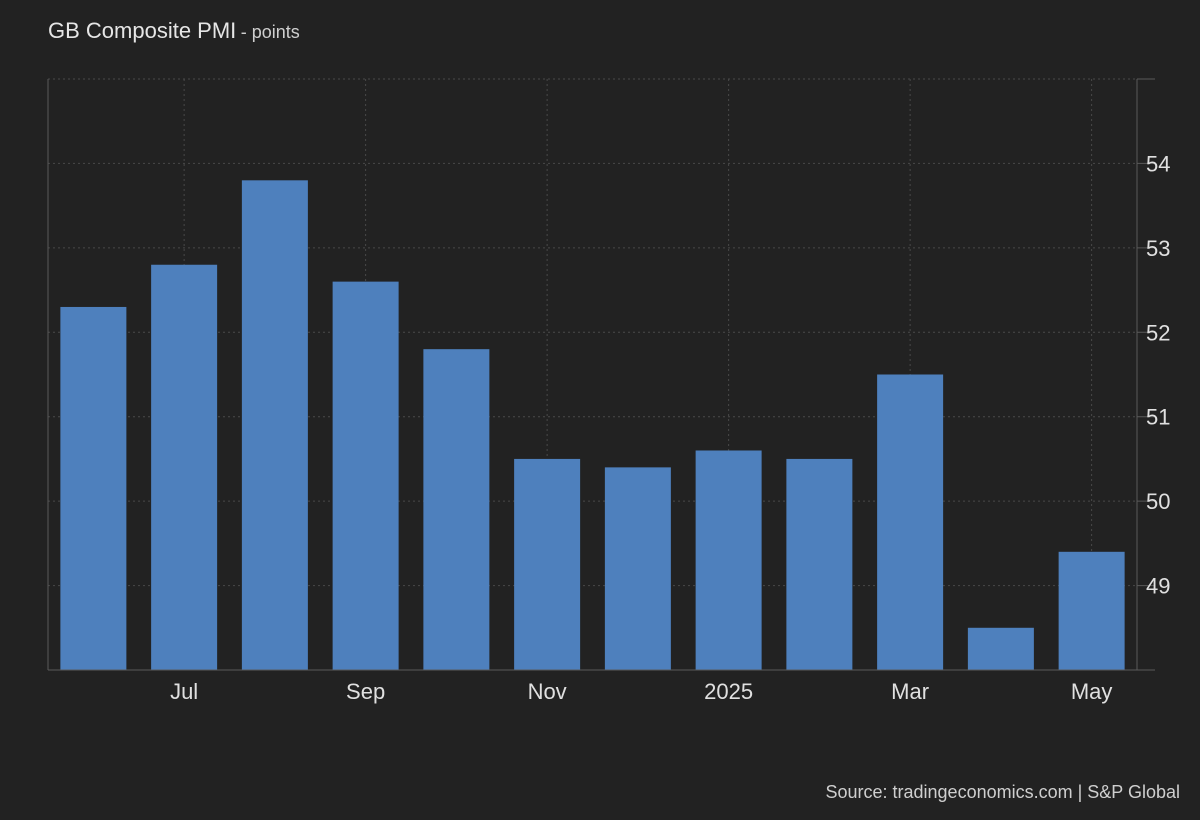 This screenshot has width=1200, height=820. What do you see at coordinates (184, 691) in the screenshot?
I see `x-tick-label: Jul` at bounding box center [184, 691].